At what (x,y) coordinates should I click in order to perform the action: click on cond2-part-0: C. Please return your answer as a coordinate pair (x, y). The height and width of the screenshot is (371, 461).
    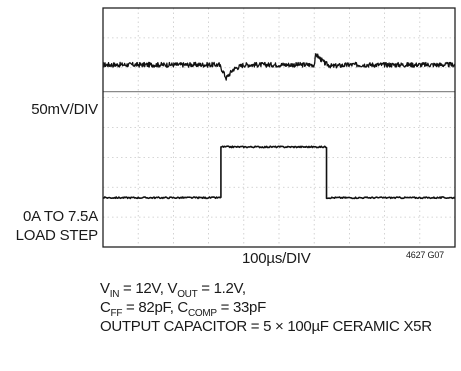
    Looking at the image, I should click on (105, 307).